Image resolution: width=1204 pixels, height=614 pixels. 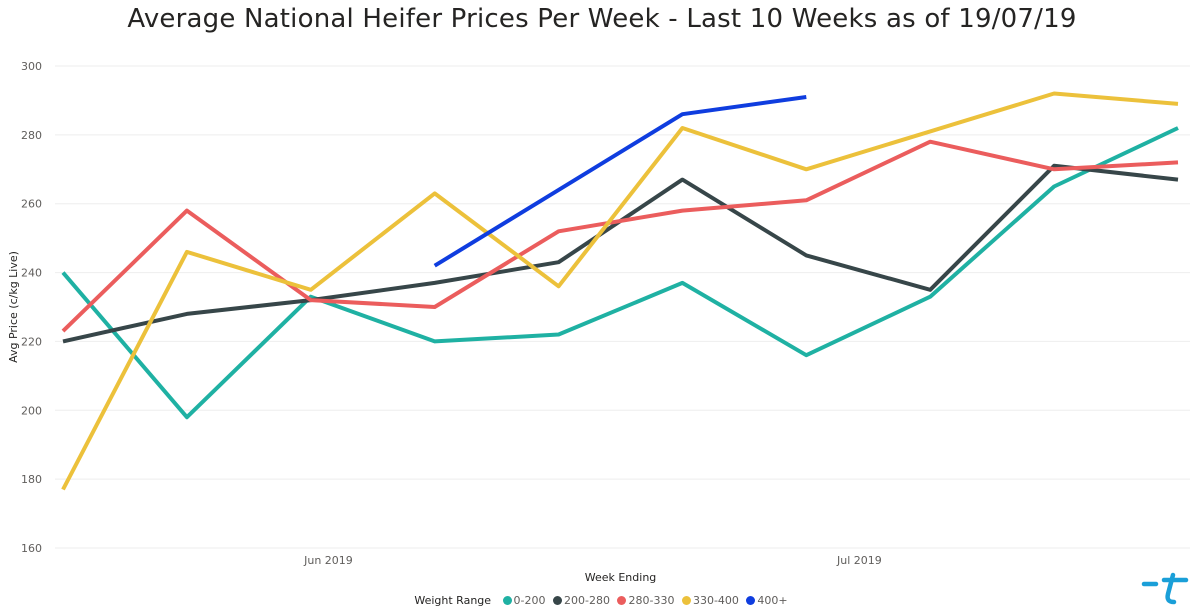 I want to click on y-tick-label: 220, so click(x=31, y=341).